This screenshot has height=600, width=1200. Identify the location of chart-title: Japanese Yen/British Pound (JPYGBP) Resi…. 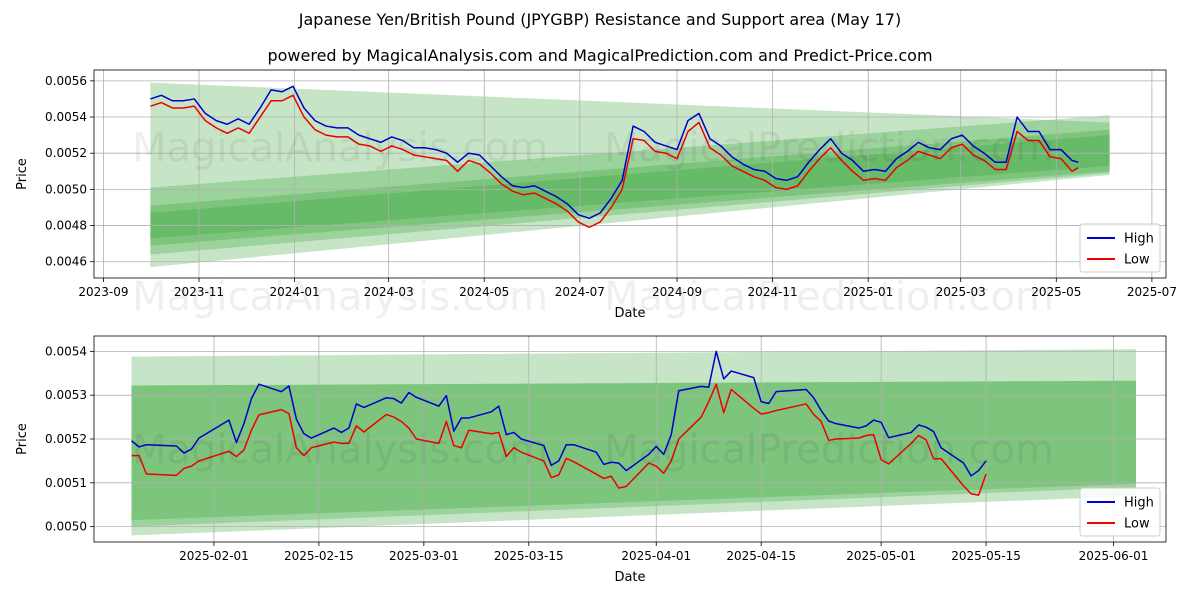
(600, 19).